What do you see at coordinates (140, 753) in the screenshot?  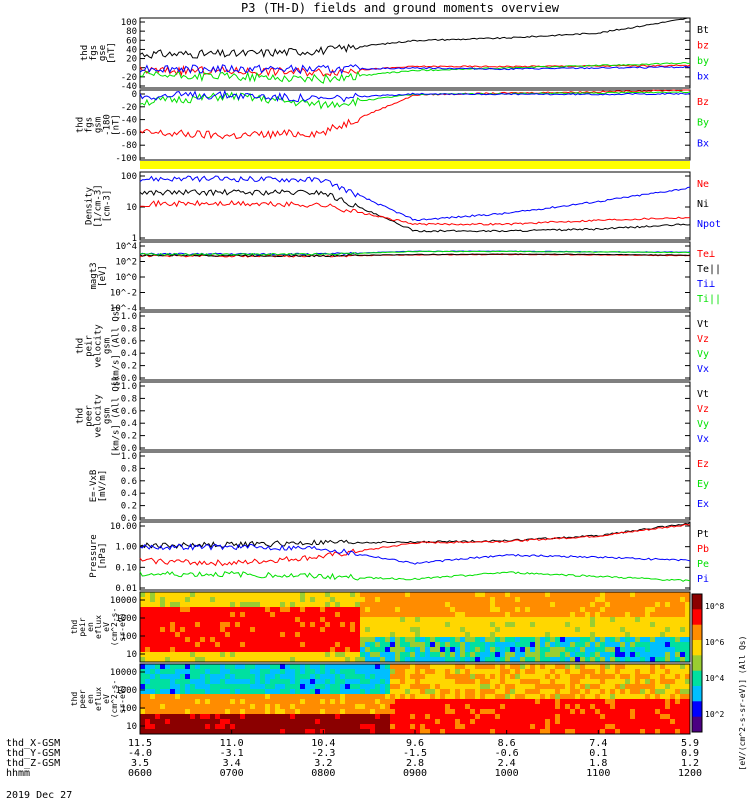 I see `xaxis-value: -4.0` at bounding box center [140, 753].